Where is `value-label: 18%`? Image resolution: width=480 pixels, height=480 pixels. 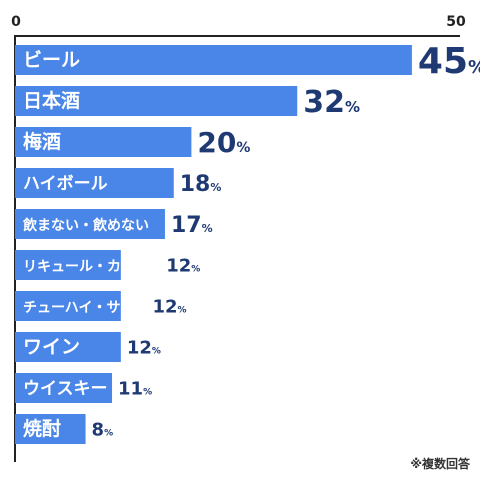
value-label: 18% is located at coordinates (201, 184).